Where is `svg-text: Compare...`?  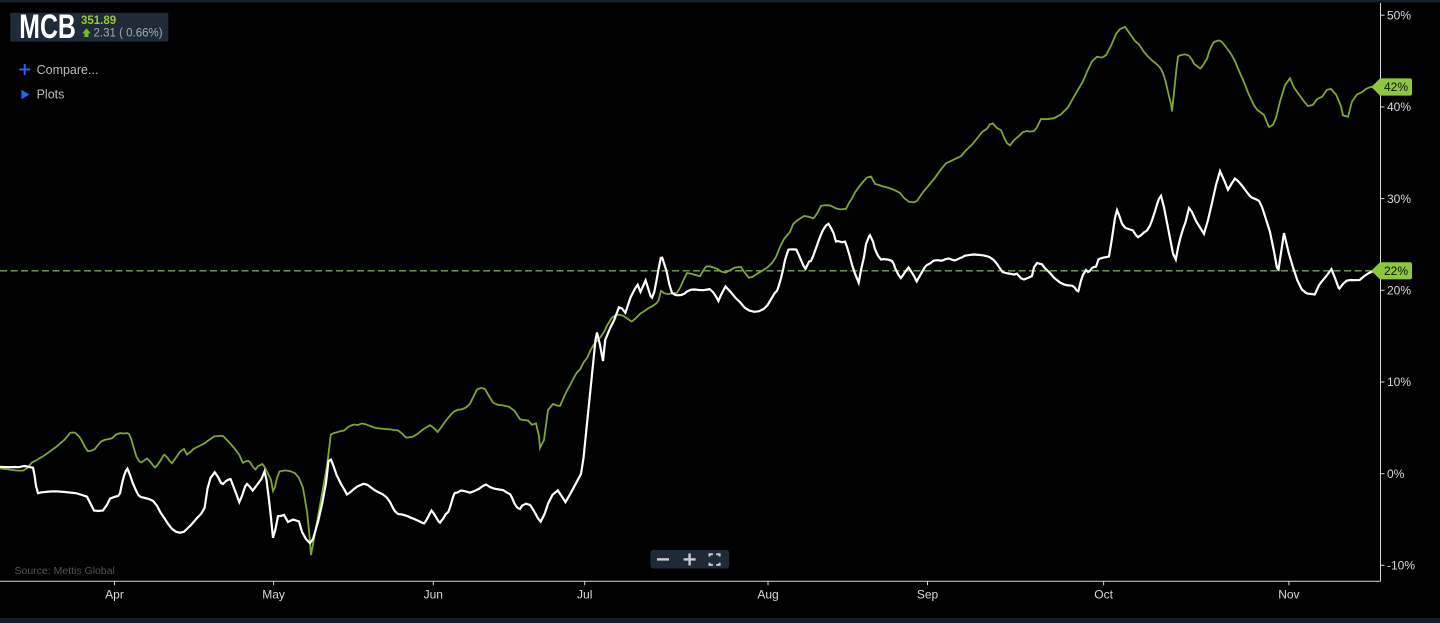 svg-text: Compare... is located at coordinates (68, 70).